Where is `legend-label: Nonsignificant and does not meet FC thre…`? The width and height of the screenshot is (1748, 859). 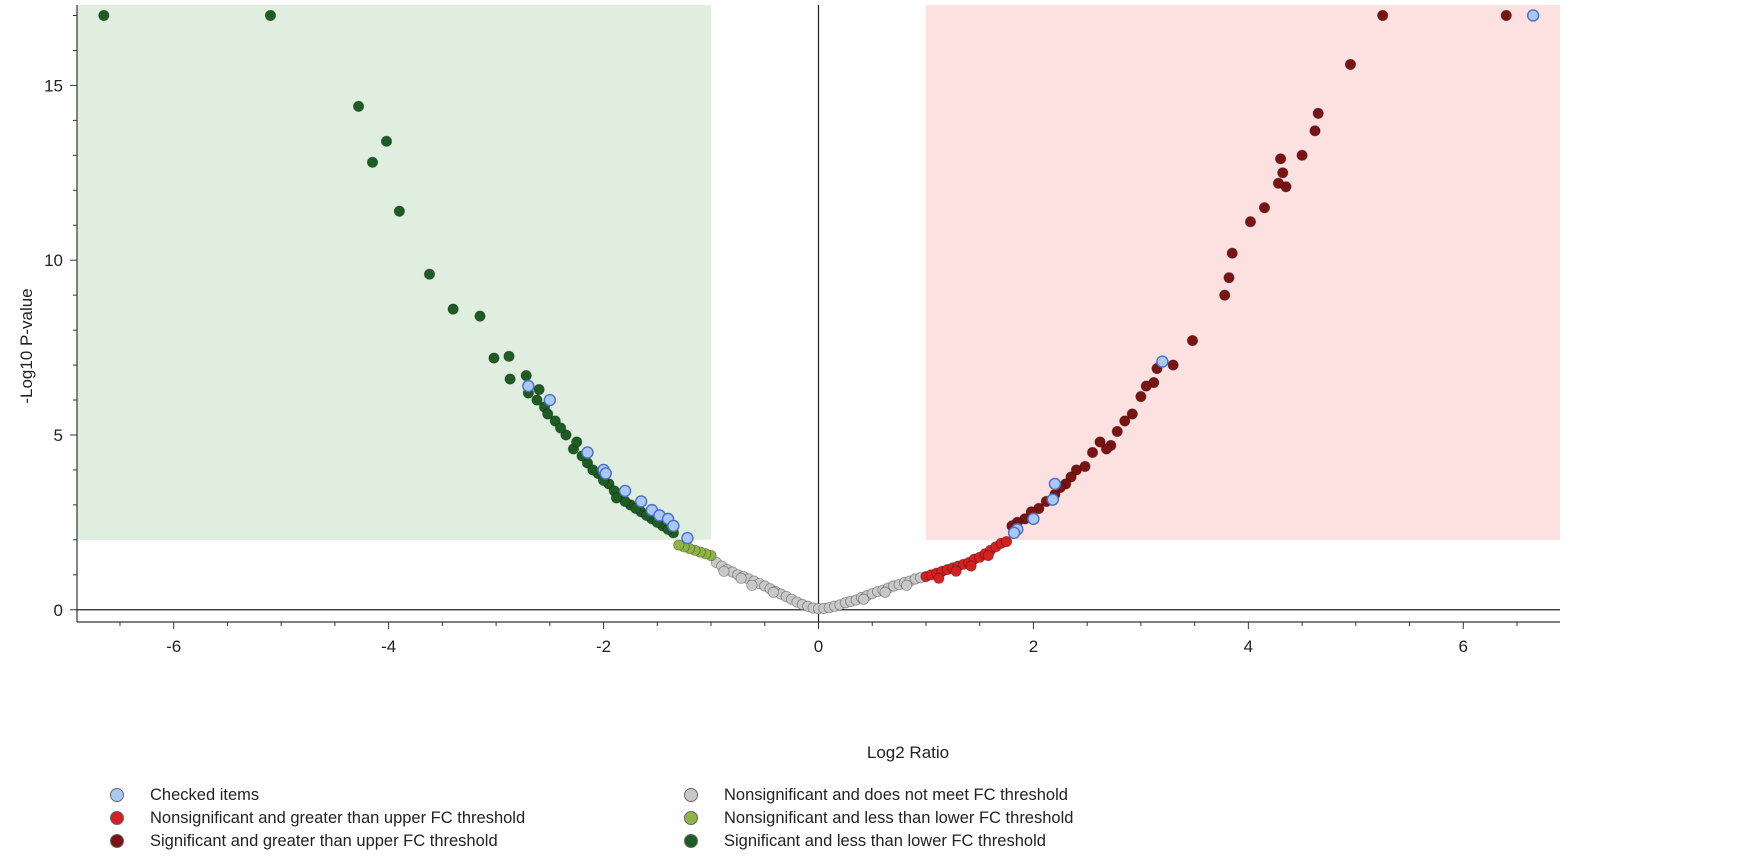 legend-label: Nonsignificant and does not meet FC thre… is located at coordinates (896, 794).